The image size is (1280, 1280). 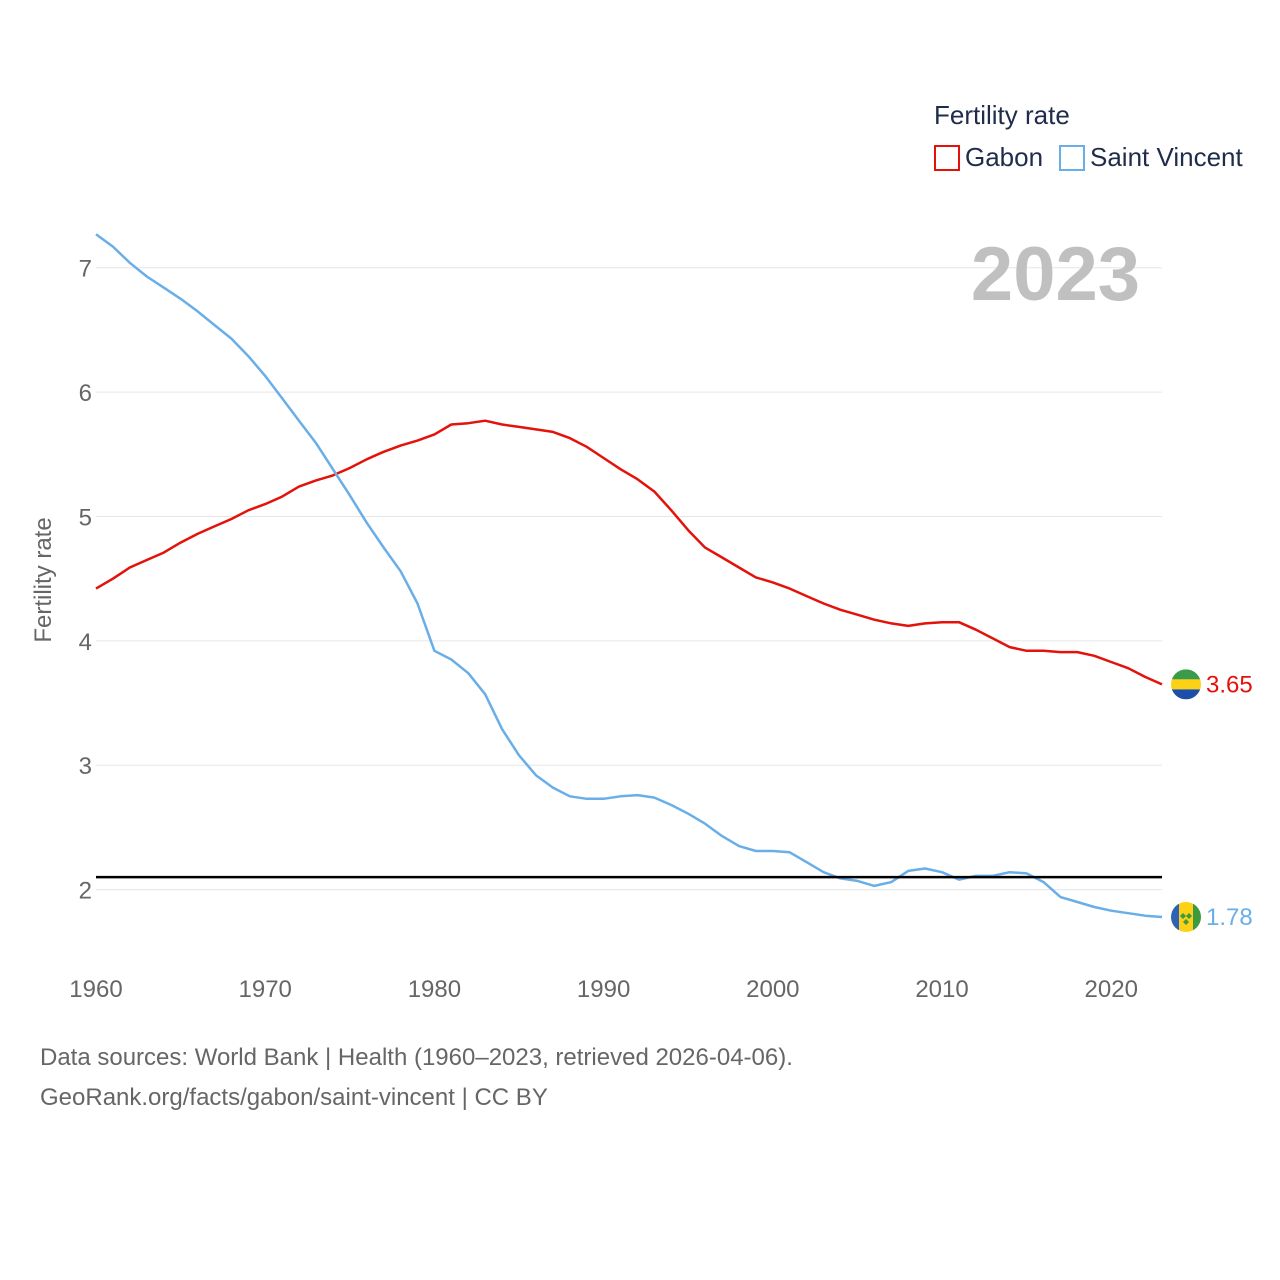 I want to click on y-tick-label: 3, so click(x=85, y=766).